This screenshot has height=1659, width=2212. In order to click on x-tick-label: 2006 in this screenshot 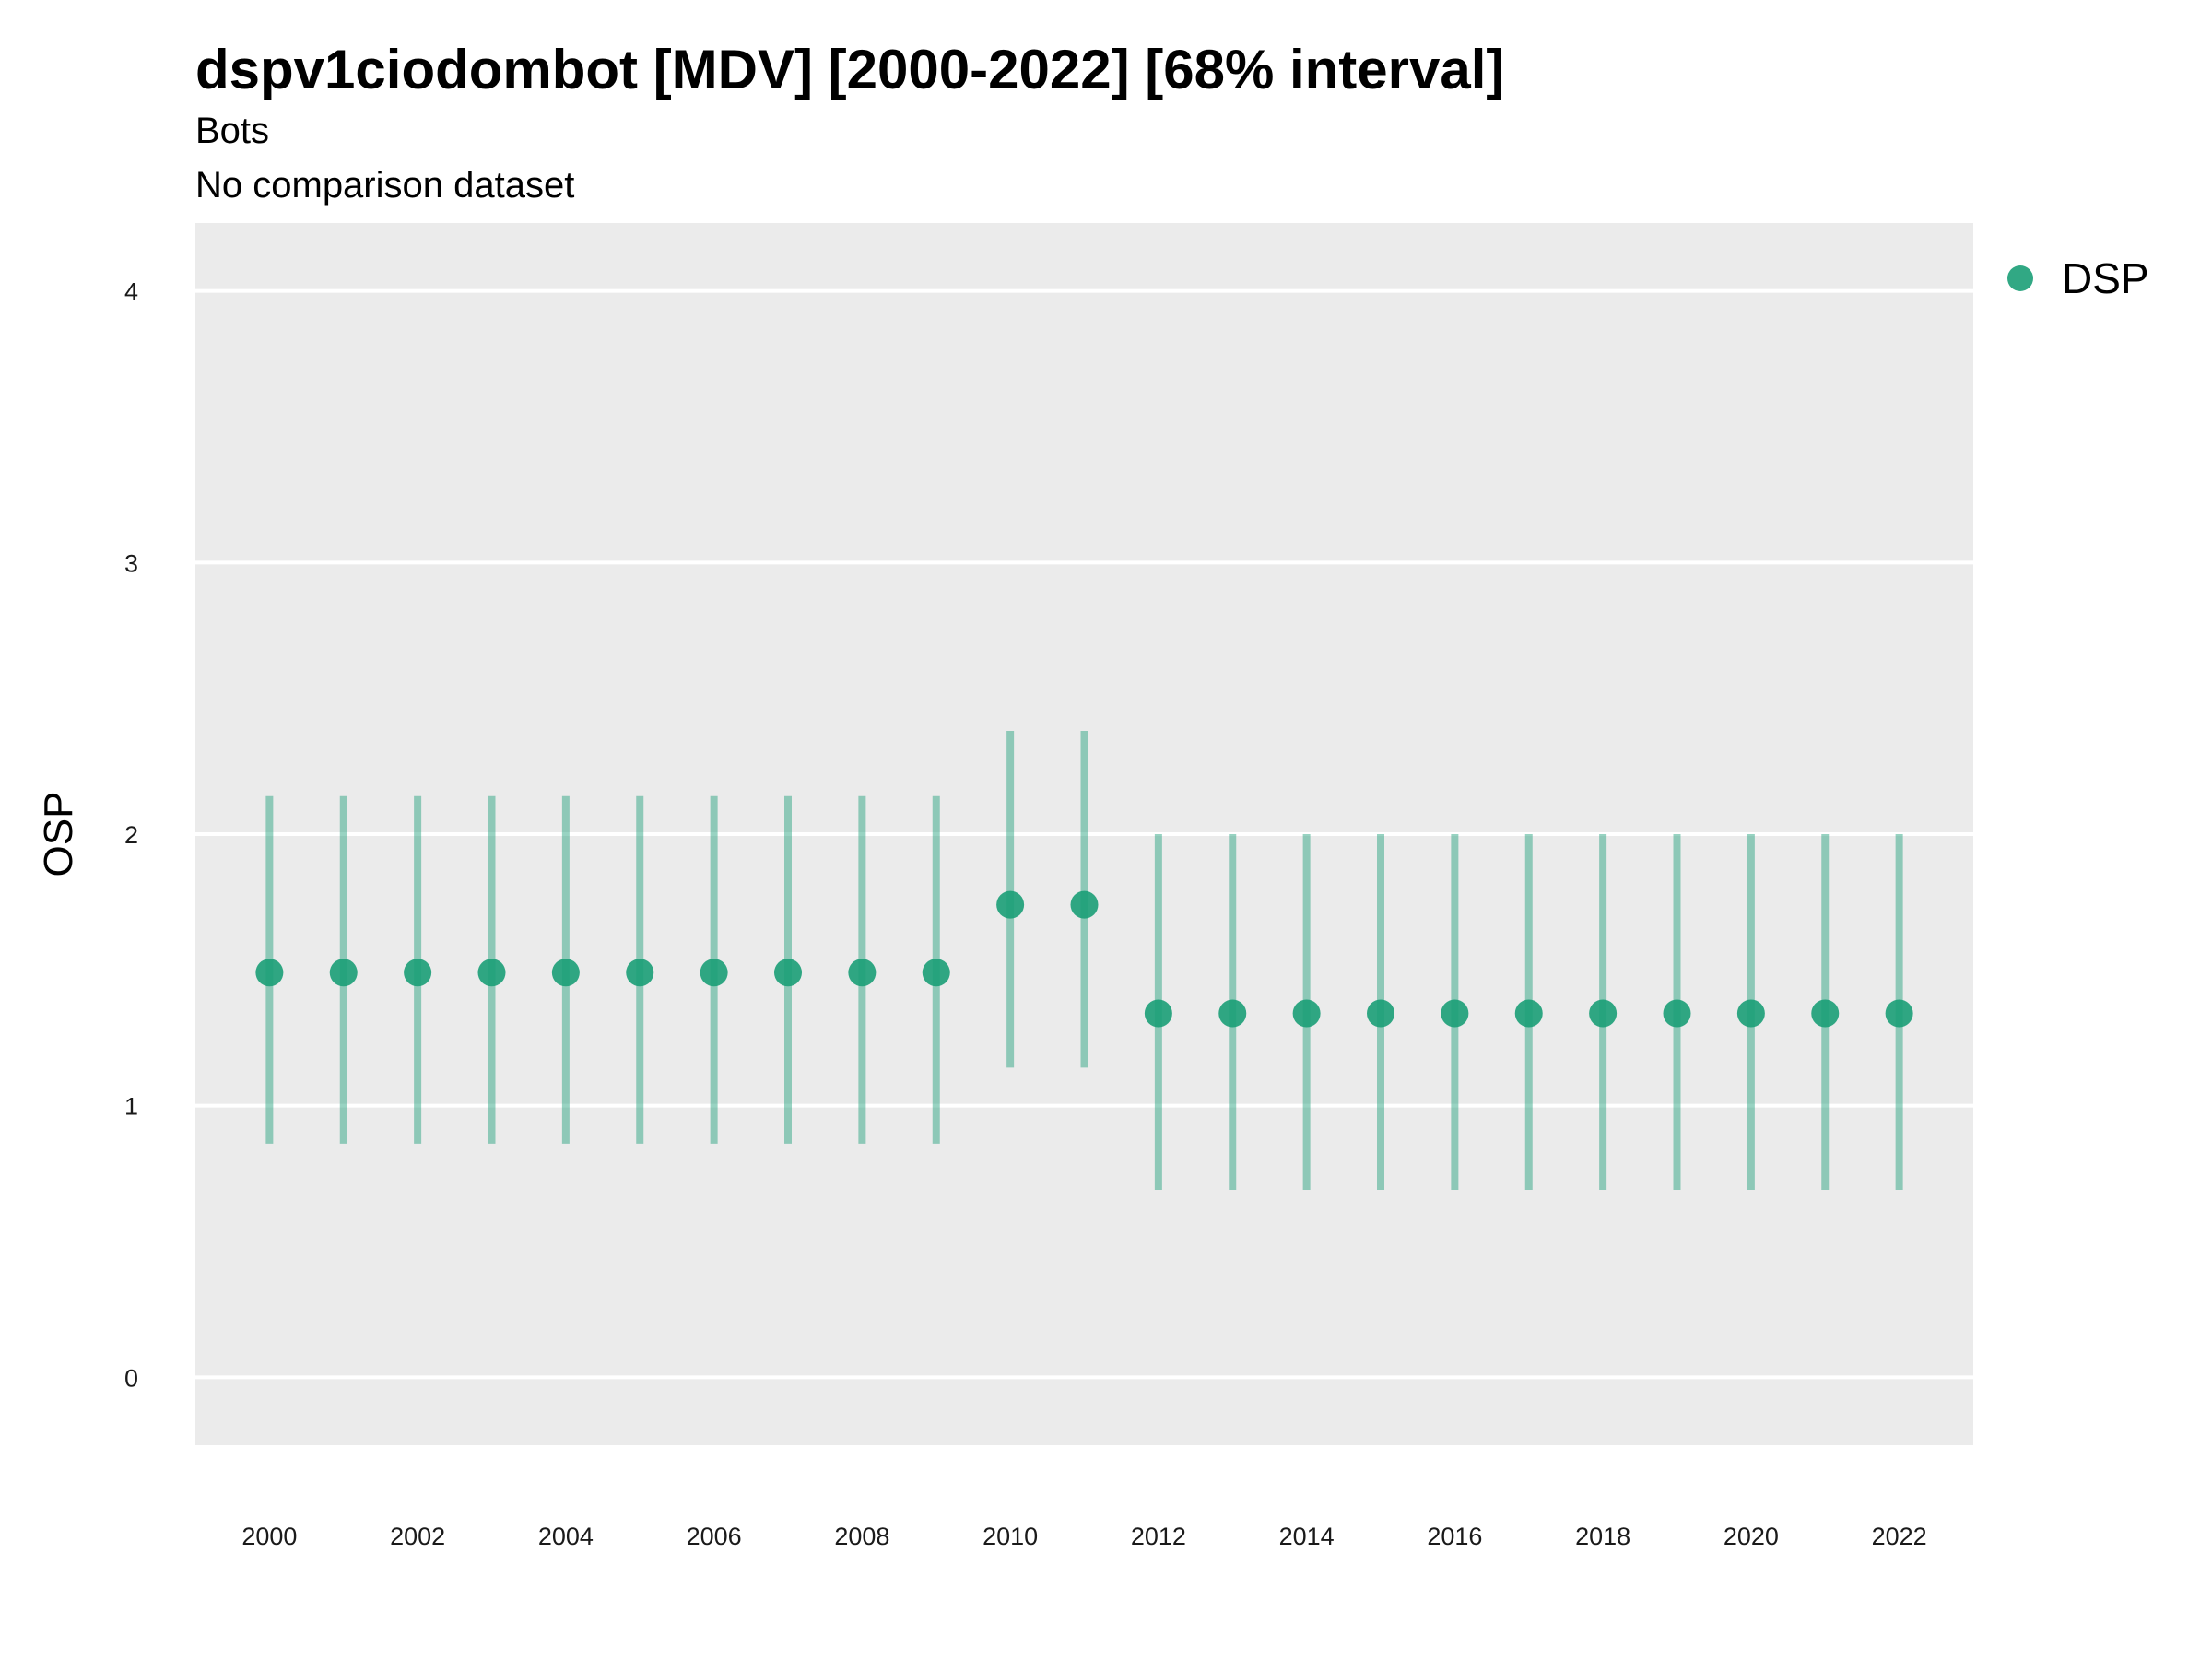, I will do `click(714, 1536)`.